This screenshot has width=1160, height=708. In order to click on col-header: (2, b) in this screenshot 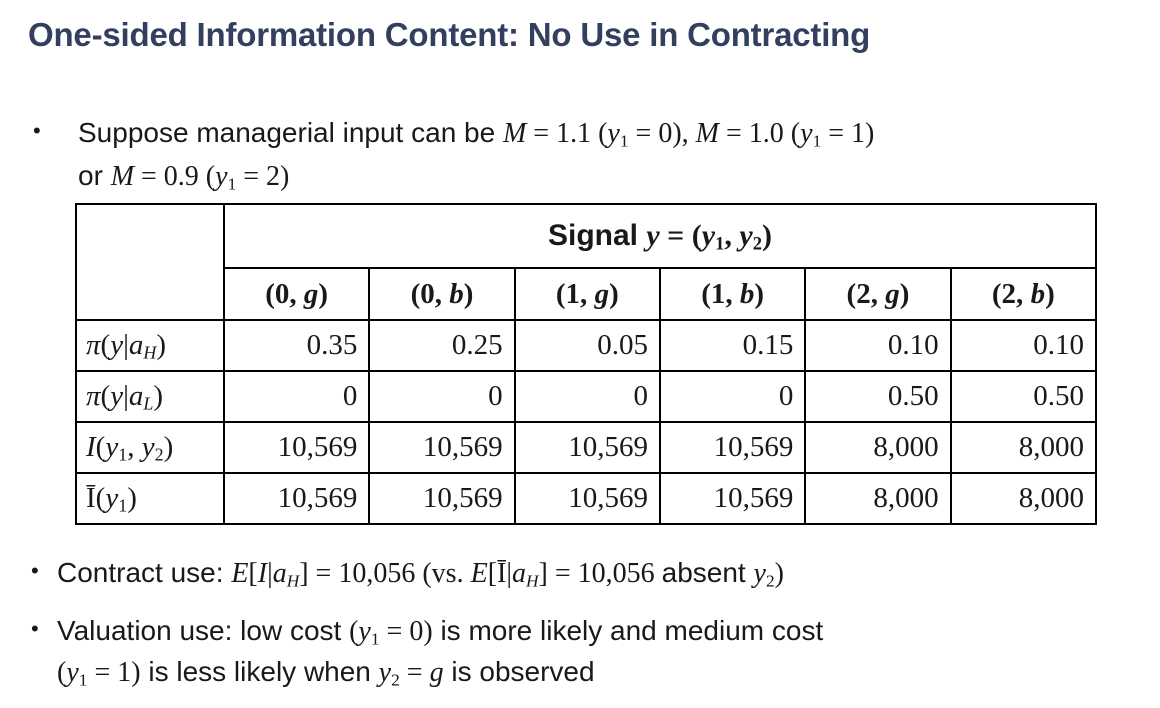, I will do `click(1023, 294)`.